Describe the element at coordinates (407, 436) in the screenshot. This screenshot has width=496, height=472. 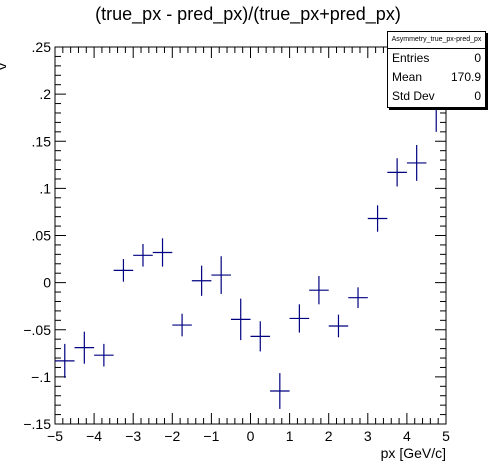
I see `x-tick-label: 4` at that location.